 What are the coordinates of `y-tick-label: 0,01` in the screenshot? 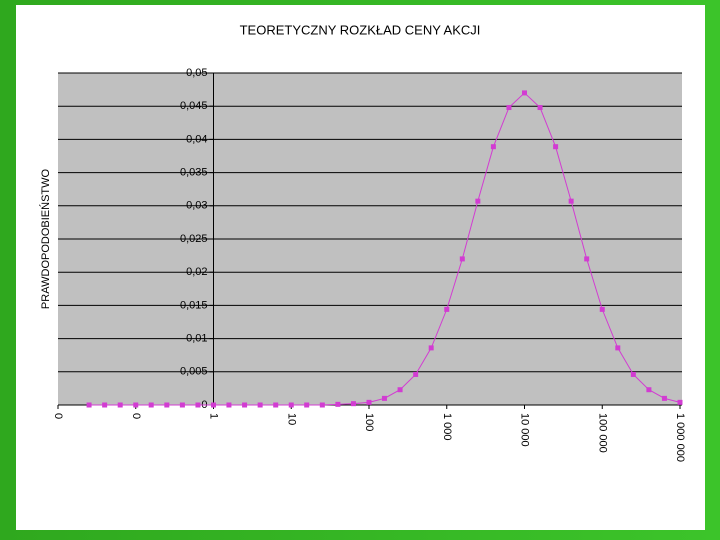 It's located at (196, 339).